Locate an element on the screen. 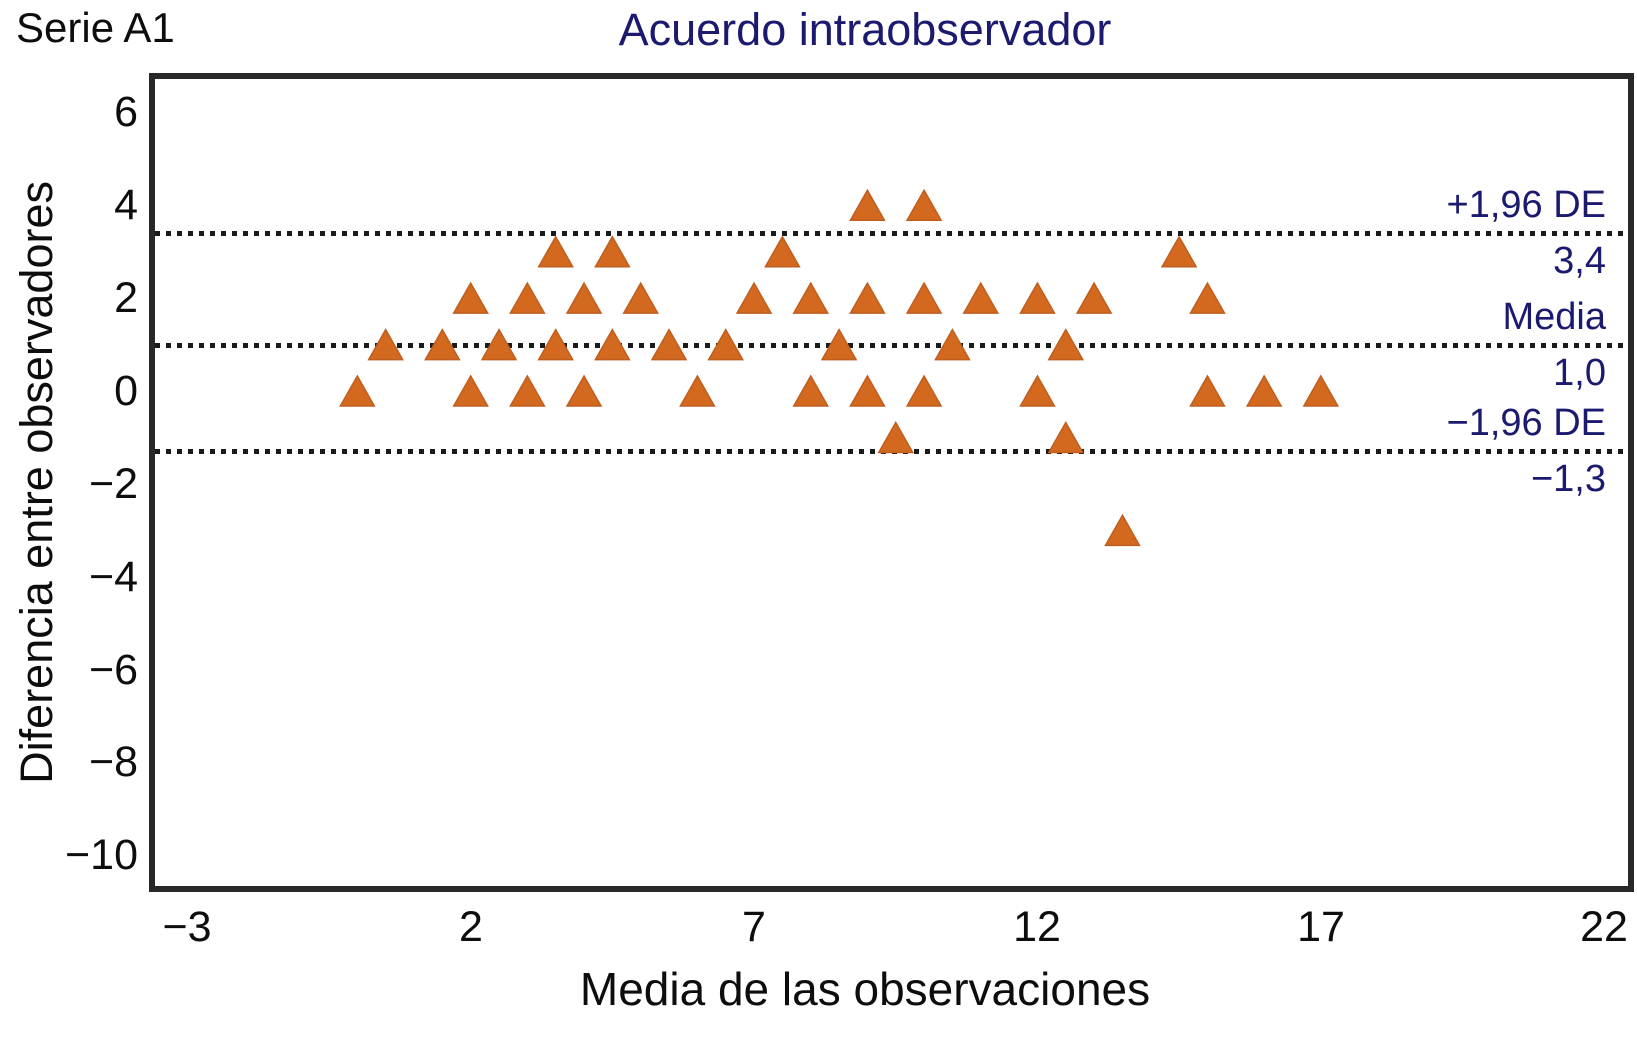  reference-line-label: Media is located at coordinates (1554, 317).